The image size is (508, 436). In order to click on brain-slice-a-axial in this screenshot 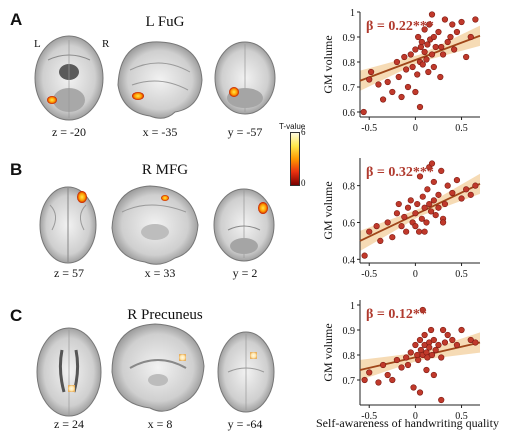, I will do `click(69, 78)`.